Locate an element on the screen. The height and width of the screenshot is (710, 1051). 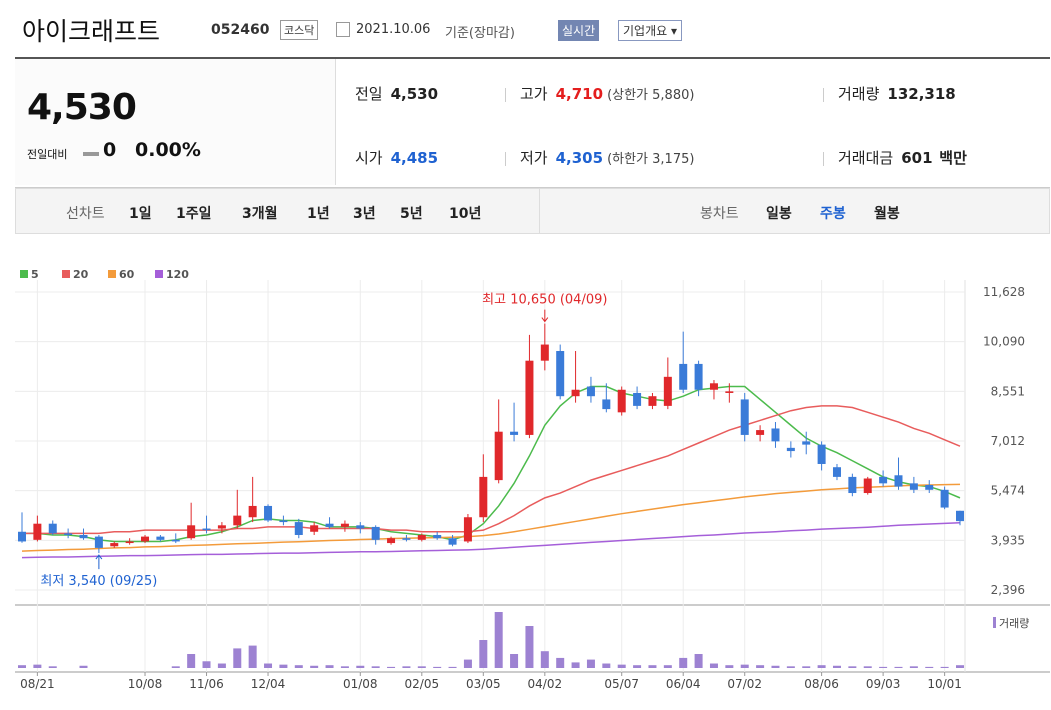
y-tick-label: 5,474 is located at coordinates (1008, 491).